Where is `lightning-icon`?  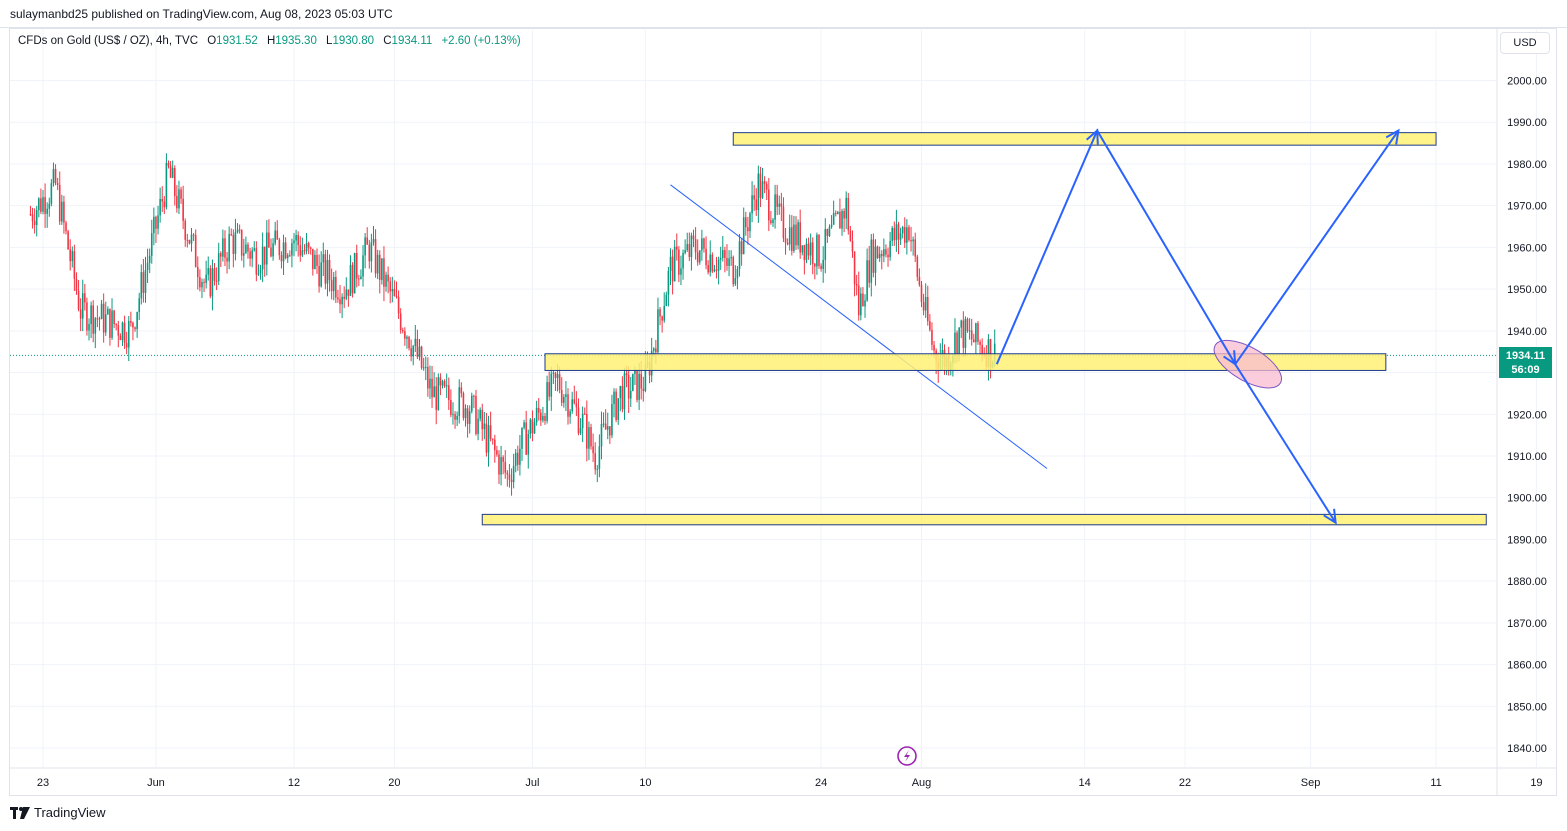 lightning-icon is located at coordinates (907, 756).